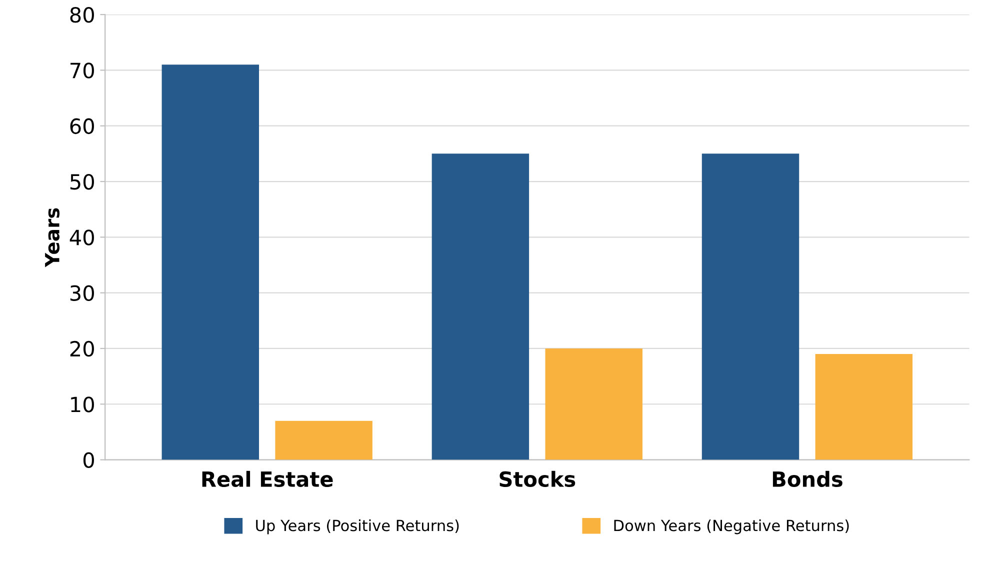  Describe the element at coordinates (357, 526) in the screenshot. I see `legend-label: Up Years (Positive Returns)` at that location.